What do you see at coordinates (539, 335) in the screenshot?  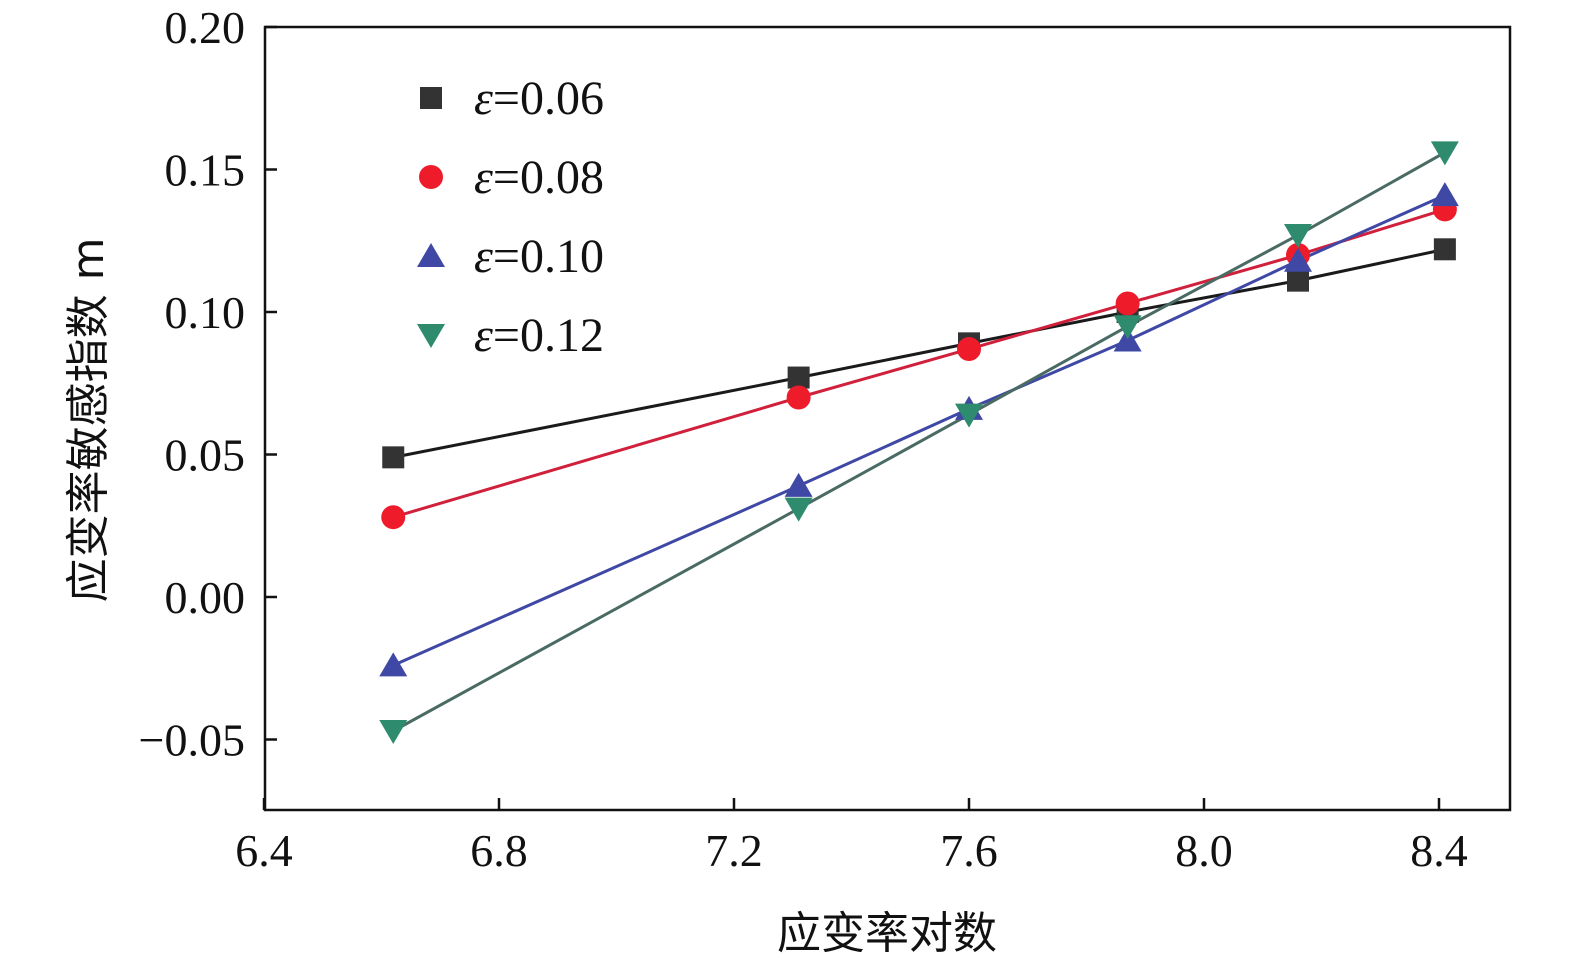 I see `legend-label: ε=0.12` at bounding box center [539, 335].